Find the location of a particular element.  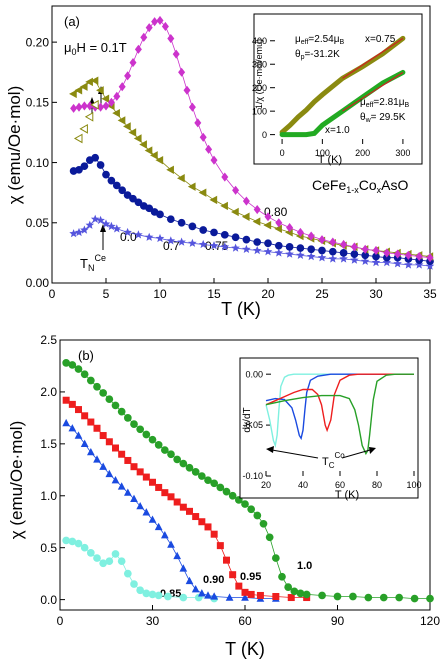

inset-b-xtick-label: 20 is located at coordinates (266, 485).